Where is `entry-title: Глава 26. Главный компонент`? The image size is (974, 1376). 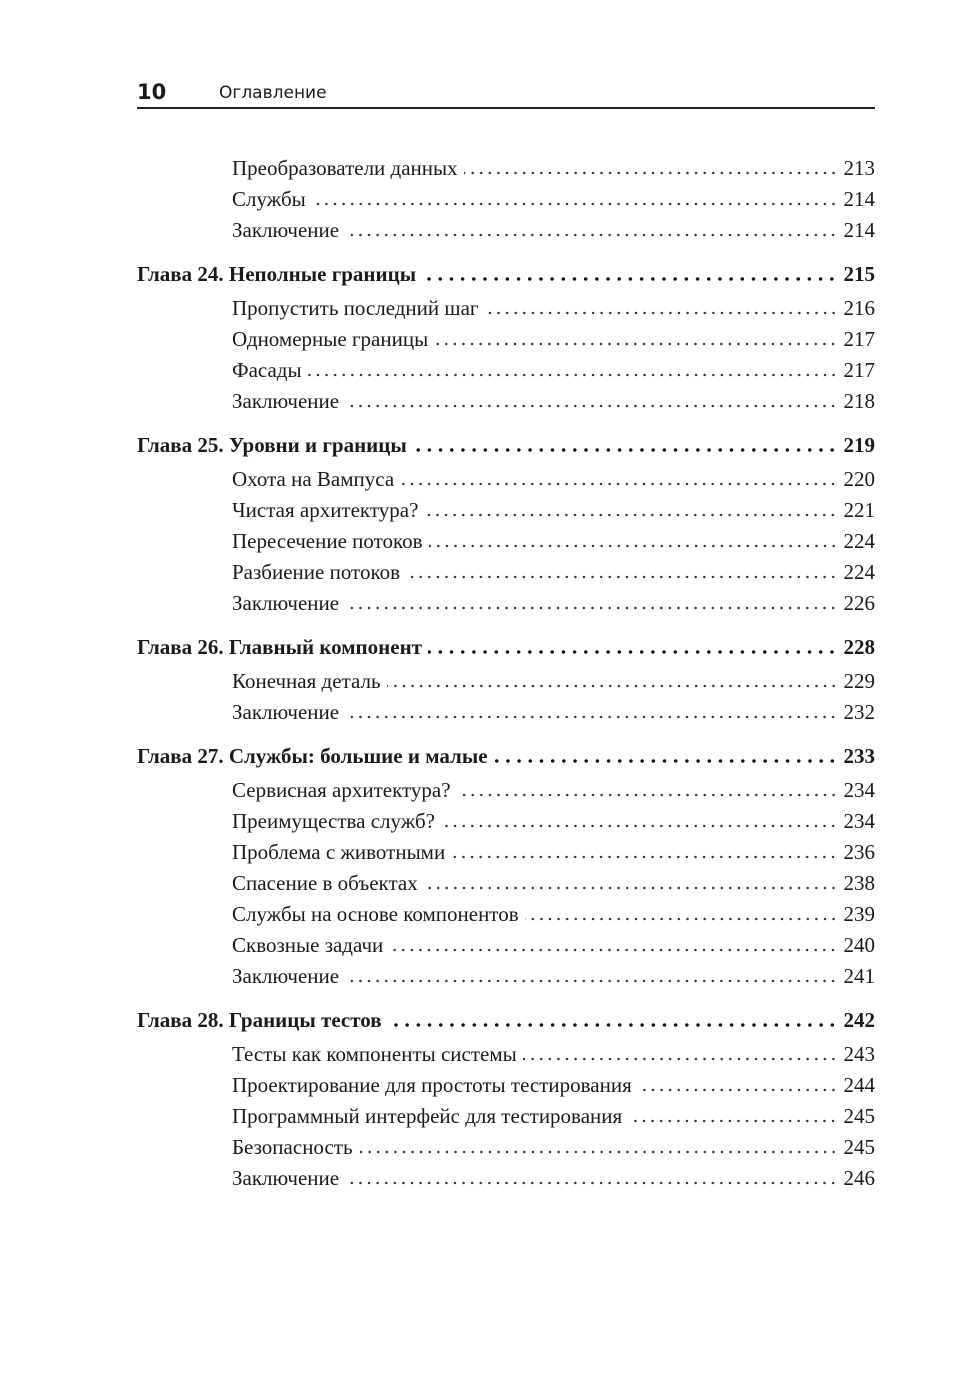 entry-title: Глава 26. Главный компонент is located at coordinates (279, 647).